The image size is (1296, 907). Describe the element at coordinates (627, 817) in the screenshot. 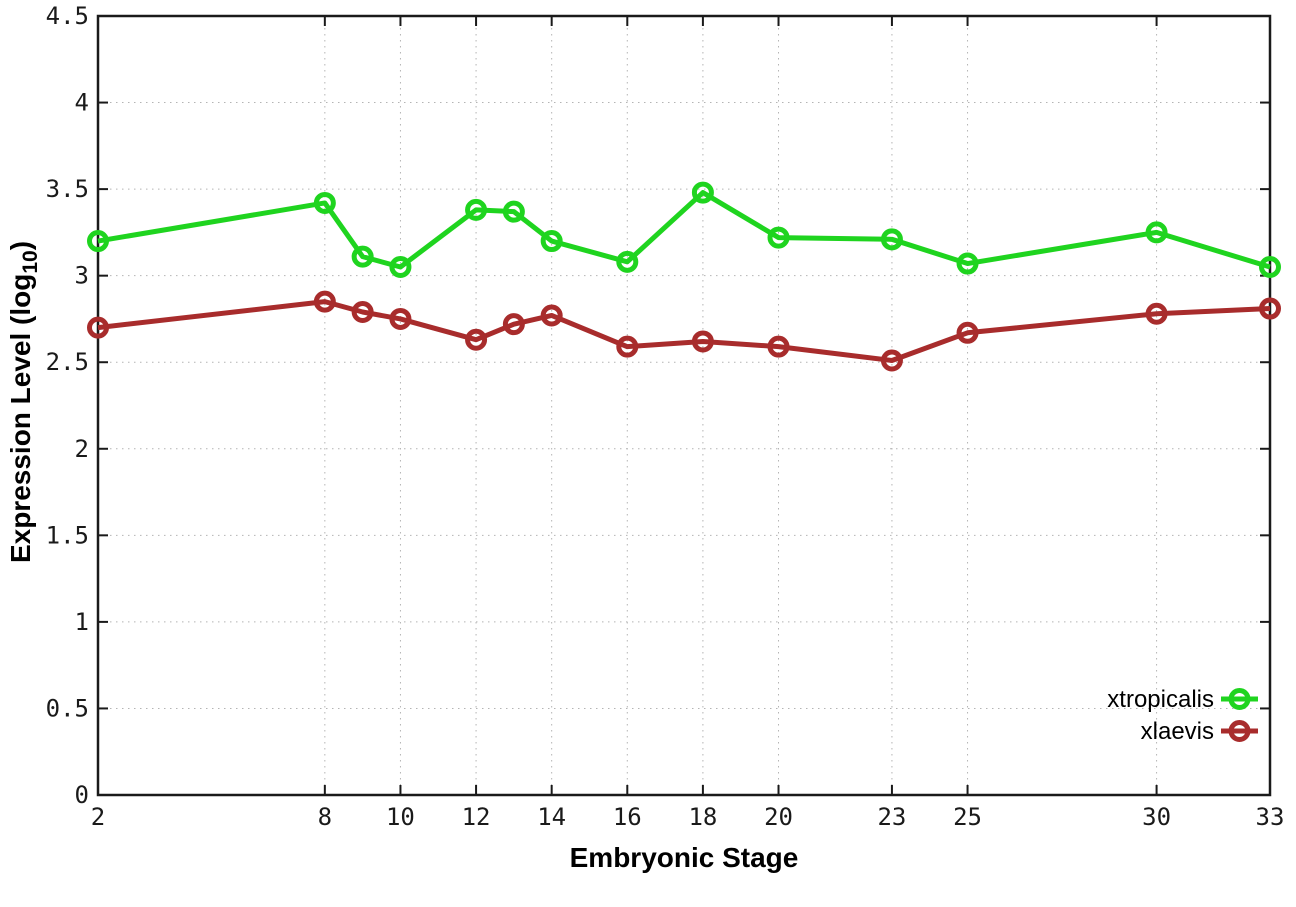

I see `x-tick-label: 16` at that location.